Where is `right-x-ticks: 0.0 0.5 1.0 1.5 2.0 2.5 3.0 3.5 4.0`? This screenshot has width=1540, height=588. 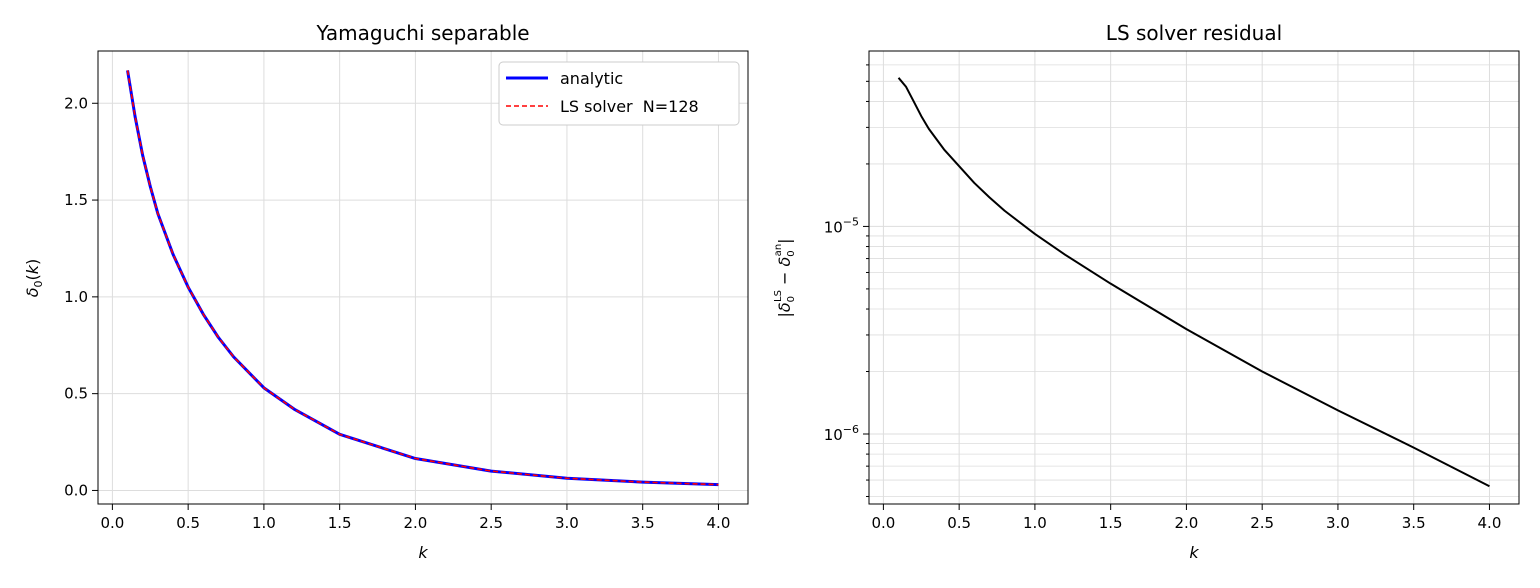
right-x-ticks: 0.0 0.5 1.0 1.5 2.0 2.5 3.0 3.5 4.0 is located at coordinates (1186, 518).